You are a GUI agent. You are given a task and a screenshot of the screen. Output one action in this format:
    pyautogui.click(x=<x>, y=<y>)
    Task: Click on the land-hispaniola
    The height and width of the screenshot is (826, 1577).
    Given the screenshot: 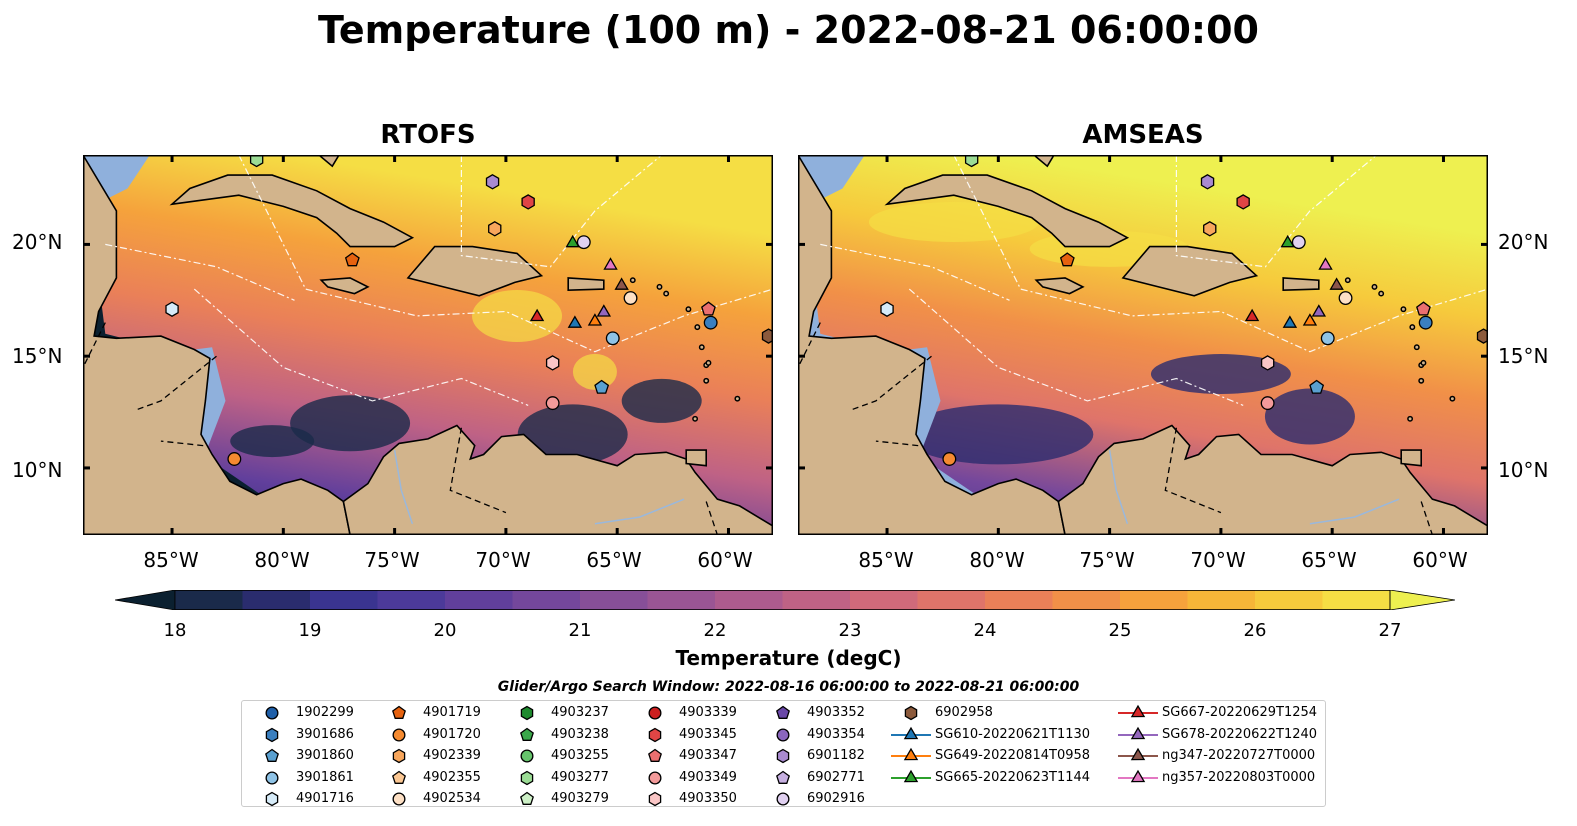 What is the action you would take?
    pyautogui.click(x=475, y=271)
    